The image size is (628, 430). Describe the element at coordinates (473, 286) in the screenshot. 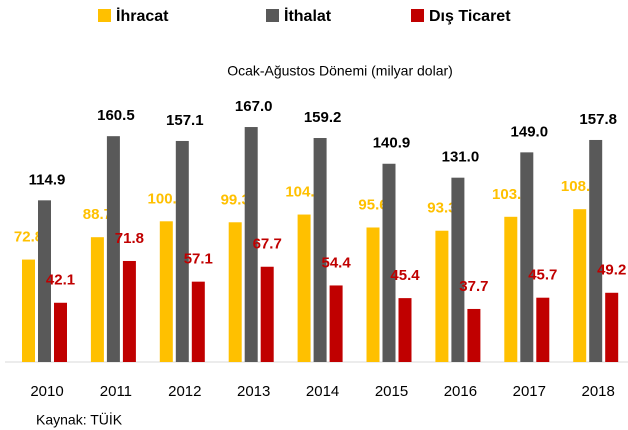

I see `value-label: 37.7` at that location.